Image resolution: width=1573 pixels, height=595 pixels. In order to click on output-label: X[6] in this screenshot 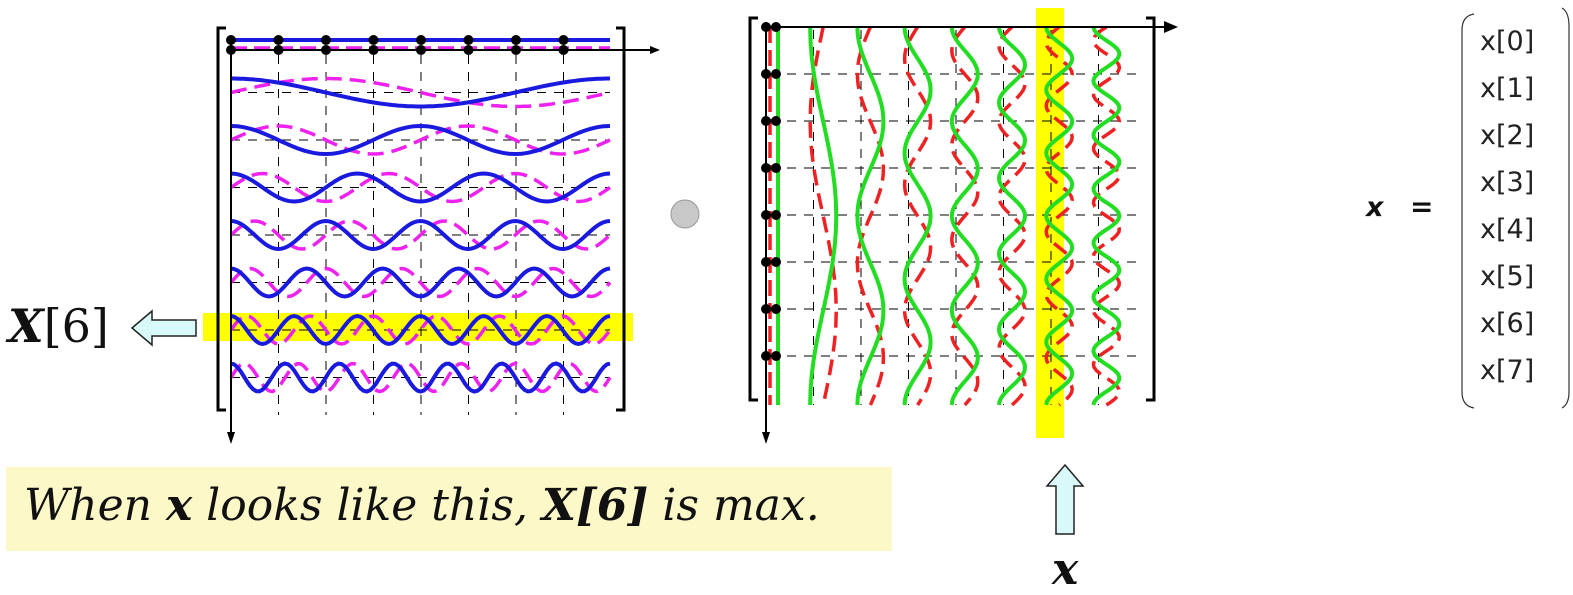, I will do `click(58, 326)`.